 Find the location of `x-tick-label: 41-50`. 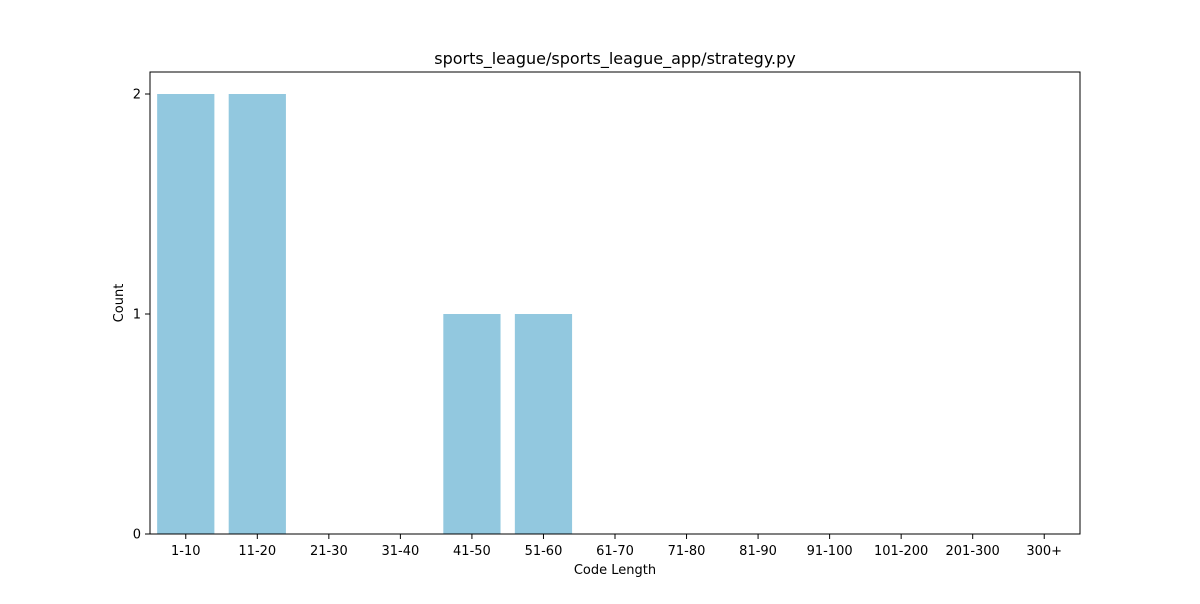

x-tick-label: 41-50 is located at coordinates (472, 551).